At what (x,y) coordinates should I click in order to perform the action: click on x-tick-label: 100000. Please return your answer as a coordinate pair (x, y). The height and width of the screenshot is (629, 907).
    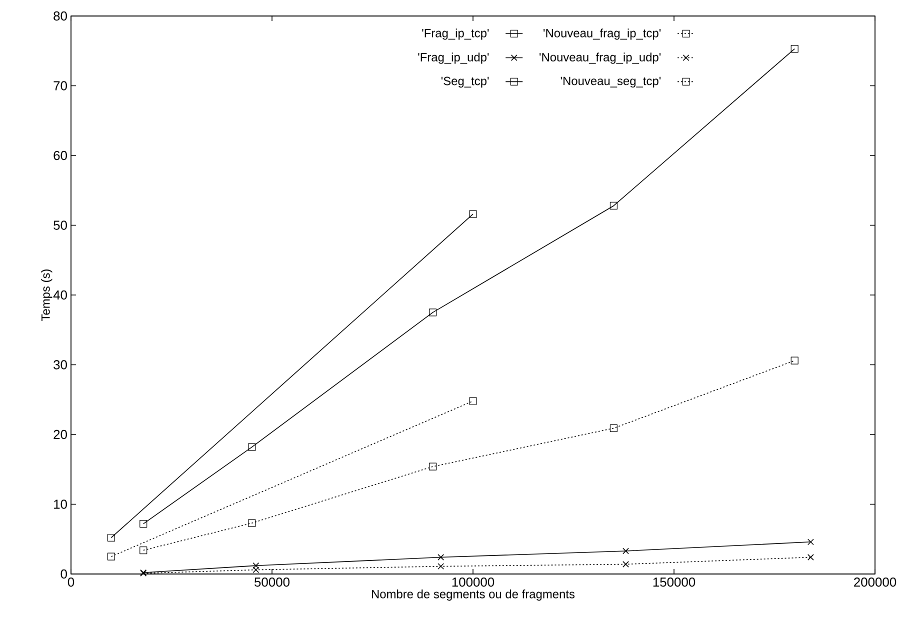
    Looking at the image, I should click on (473, 582).